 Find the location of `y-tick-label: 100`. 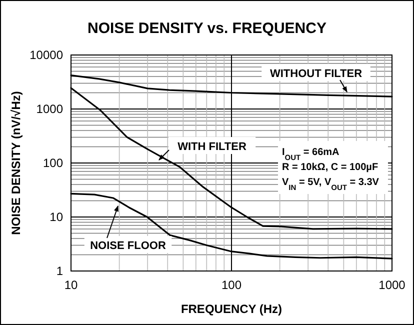

y-tick-label: 100 is located at coordinates (53, 163).